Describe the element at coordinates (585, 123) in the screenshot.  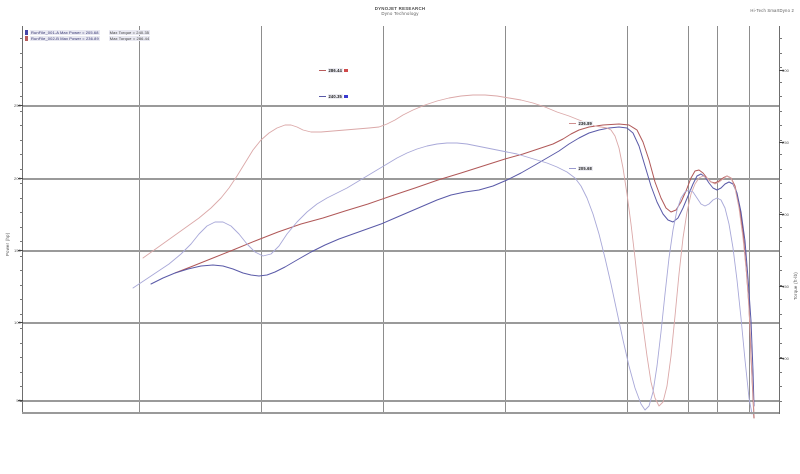
I see `annotation-value: 236.89` at that location.